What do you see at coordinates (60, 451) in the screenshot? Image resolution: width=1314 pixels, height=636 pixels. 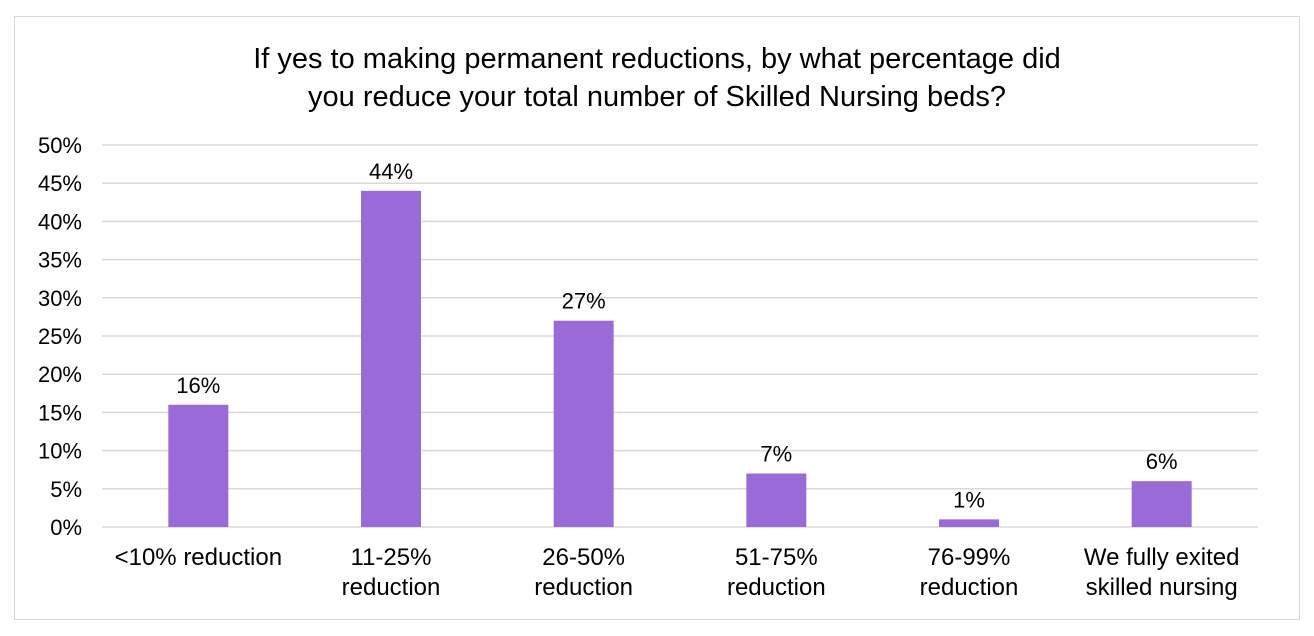 I see `y-tick-label: 10%` at bounding box center [60, 451].